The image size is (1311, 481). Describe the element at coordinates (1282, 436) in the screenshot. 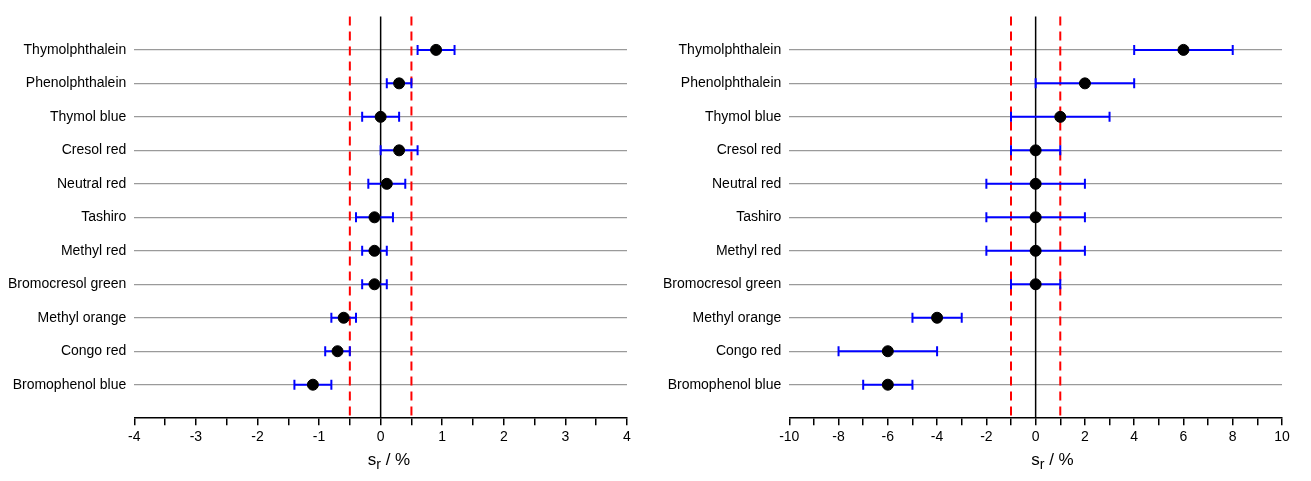

I see `x-tick-label: 10` at that location.